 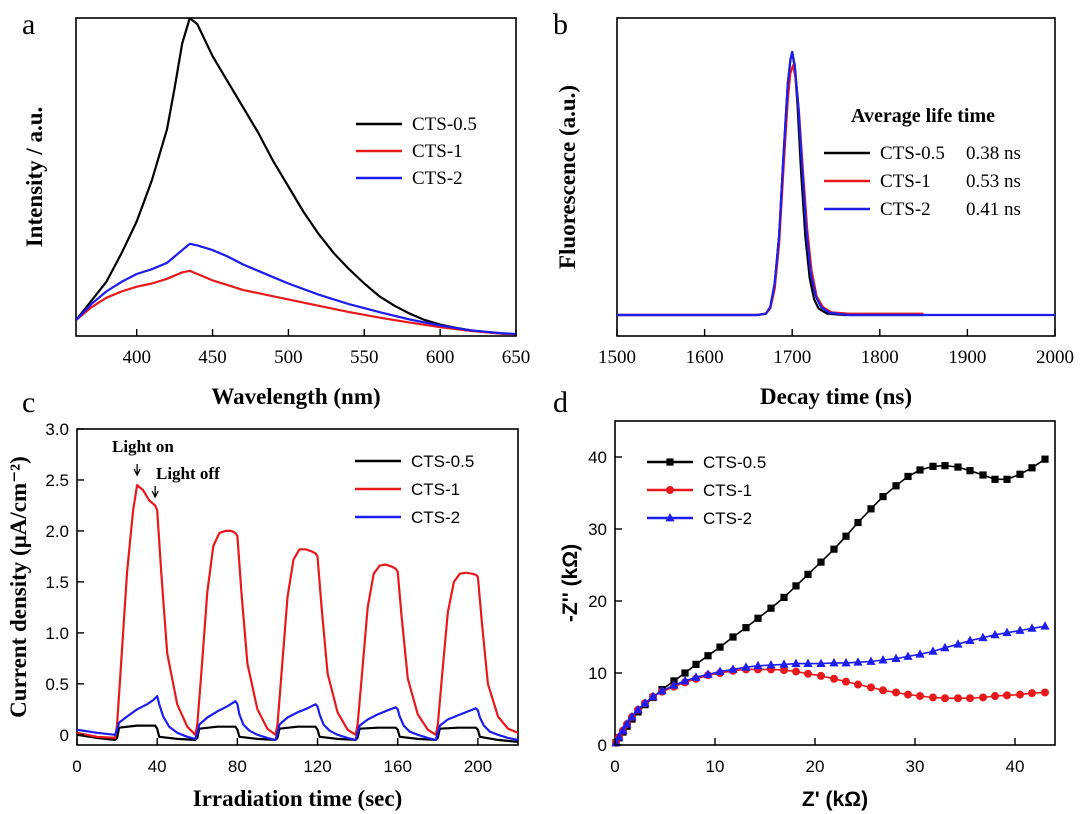 I want to click on legend-lifetime: 0.53 ns, so click(x=993, y=181).